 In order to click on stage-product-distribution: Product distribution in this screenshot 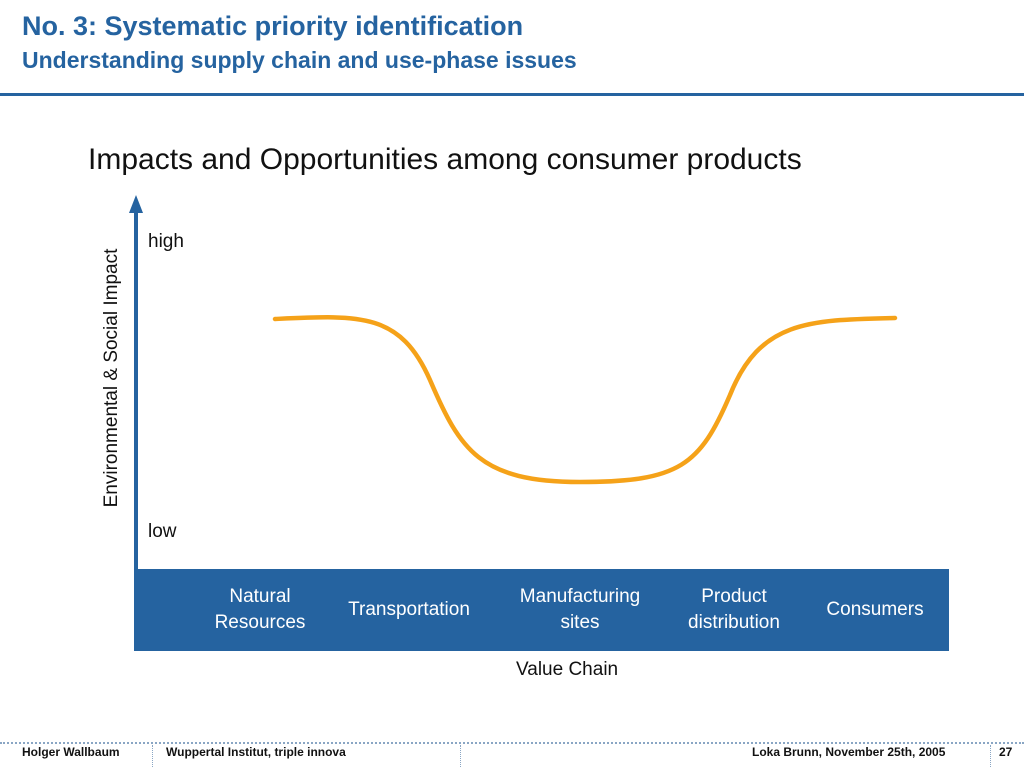, I will do `click(734, 609)`.